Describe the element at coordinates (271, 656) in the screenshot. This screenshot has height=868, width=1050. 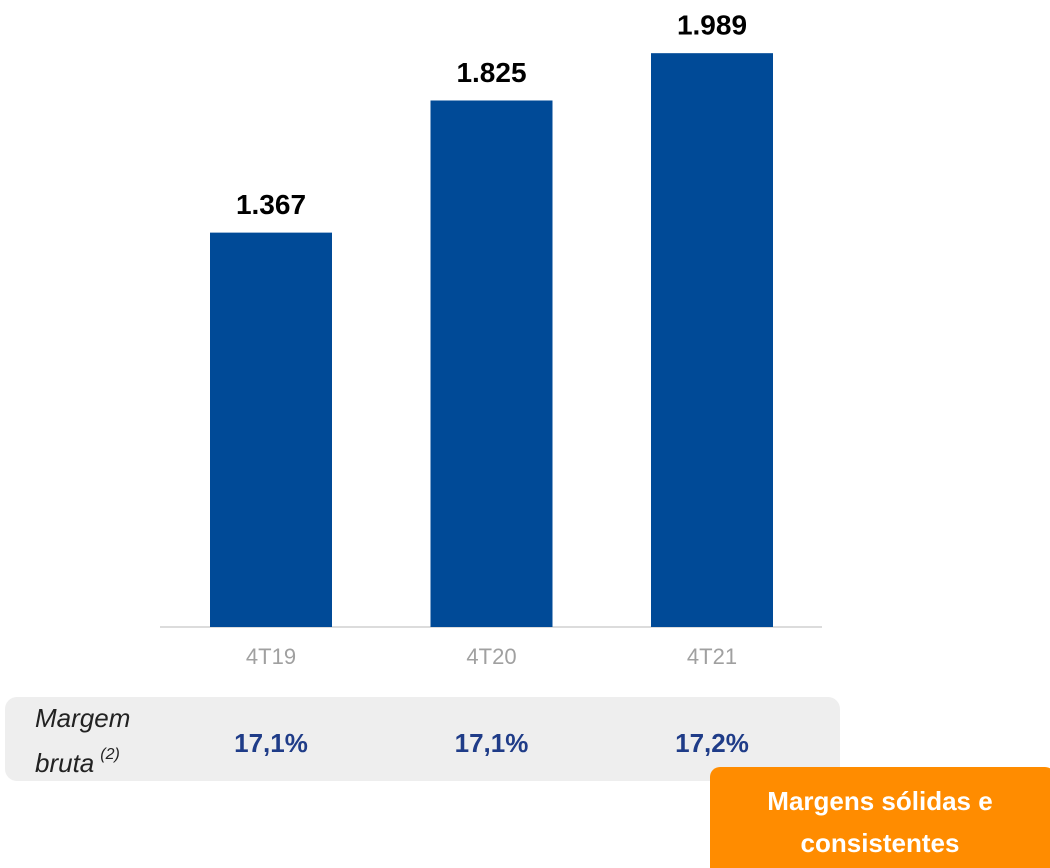
I see `x-tick-label: 4T19` at that location.